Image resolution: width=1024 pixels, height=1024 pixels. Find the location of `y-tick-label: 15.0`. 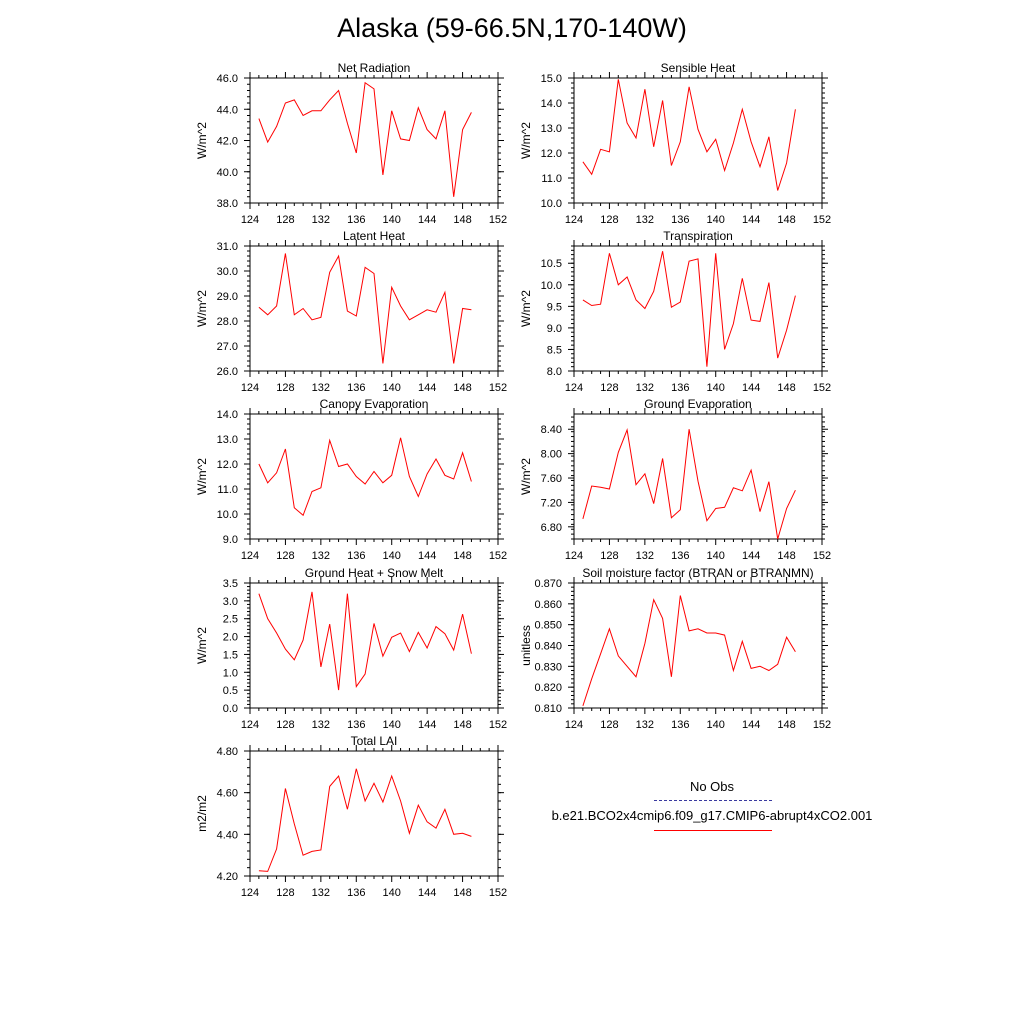

y-tick-label: 15.0 is located at coordinates (551, 79).